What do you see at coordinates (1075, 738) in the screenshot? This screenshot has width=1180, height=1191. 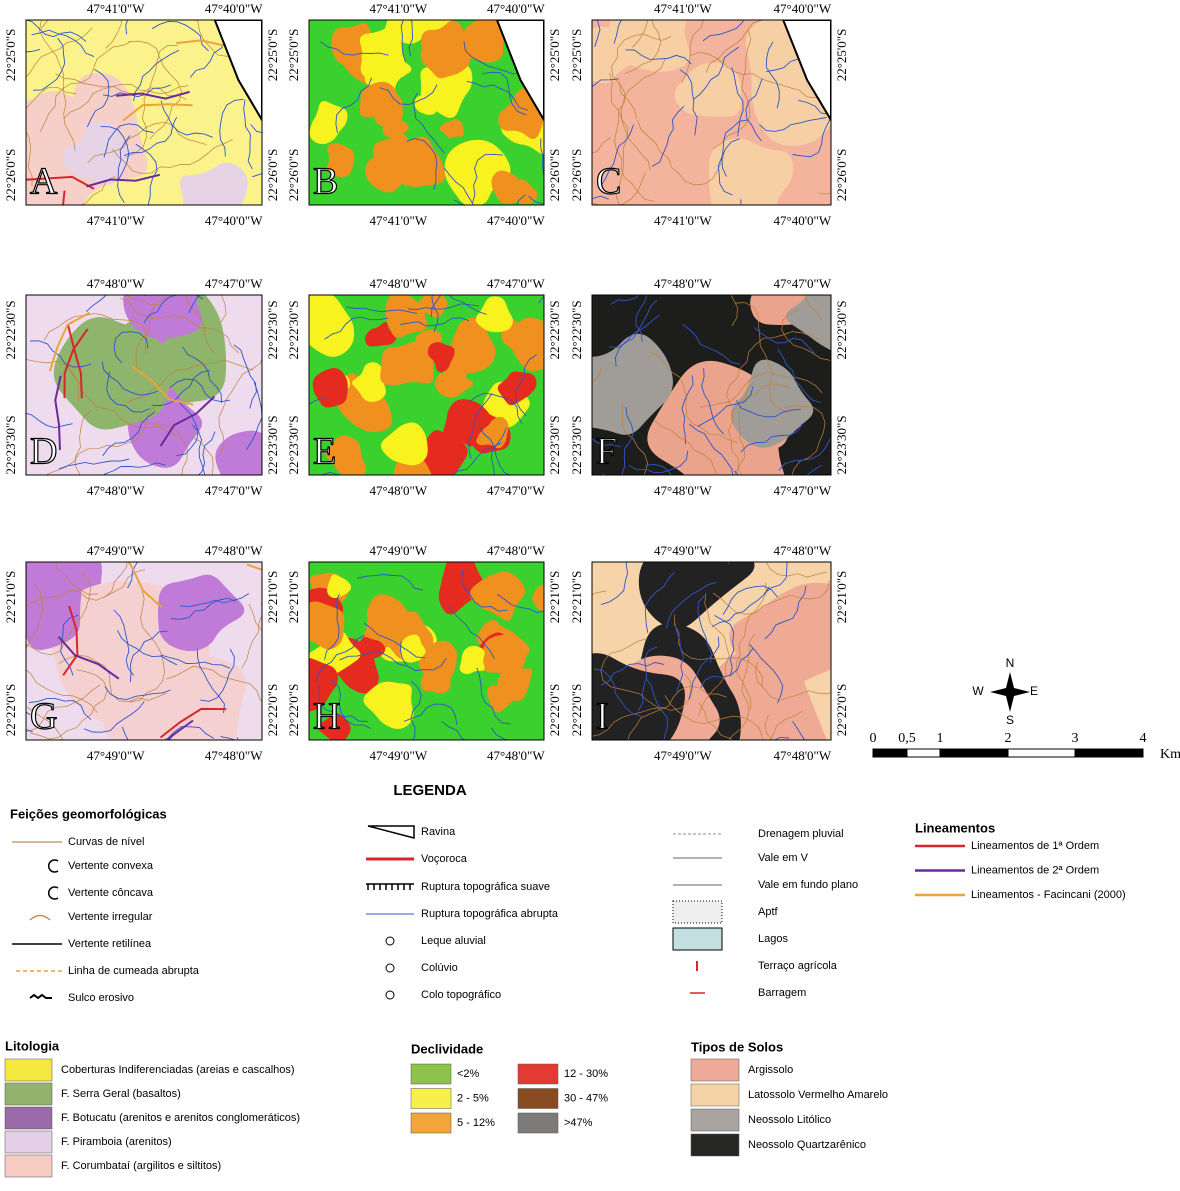 I see `scale-label: 3` at bounding box center [1075, 738].